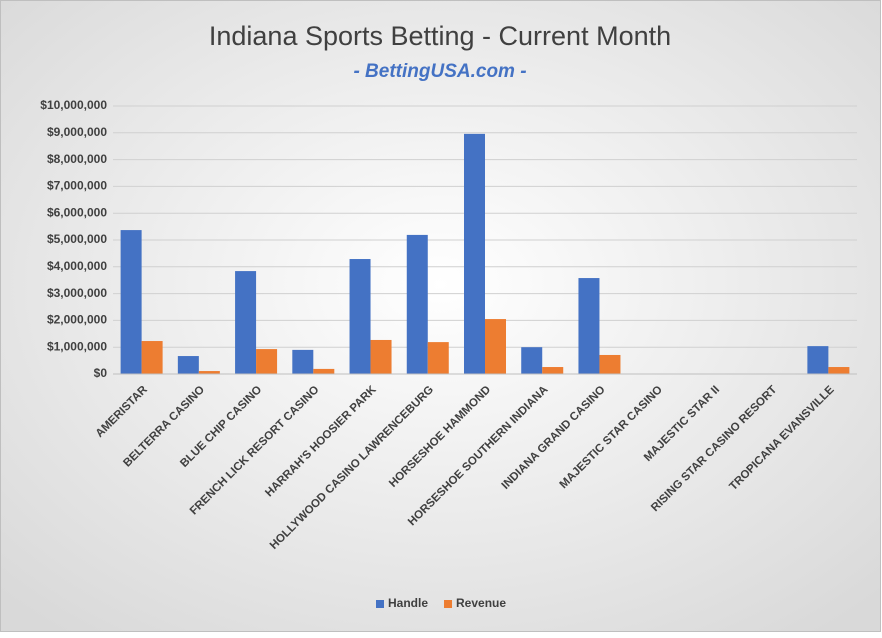 The height and width of the screenshot is (638, 882). What do you see at coordinates (101, 373) in the screenshot?
I see `y-tick-label: $0` at bounding box center [101, 373].